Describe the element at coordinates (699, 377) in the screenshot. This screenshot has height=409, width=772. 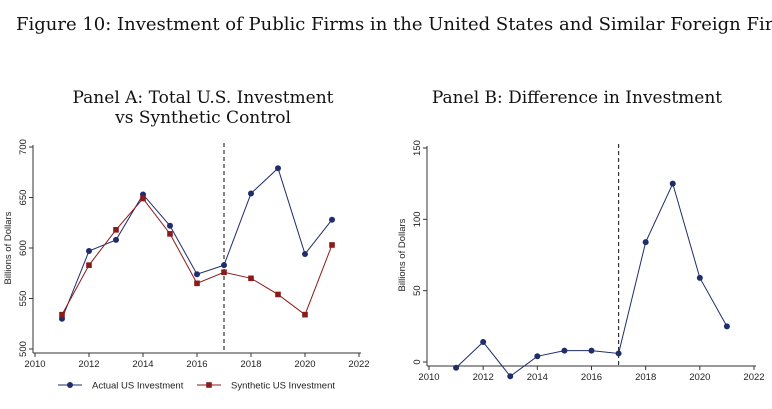
I see `panel-b-x-tick-label: 2020` at that location.